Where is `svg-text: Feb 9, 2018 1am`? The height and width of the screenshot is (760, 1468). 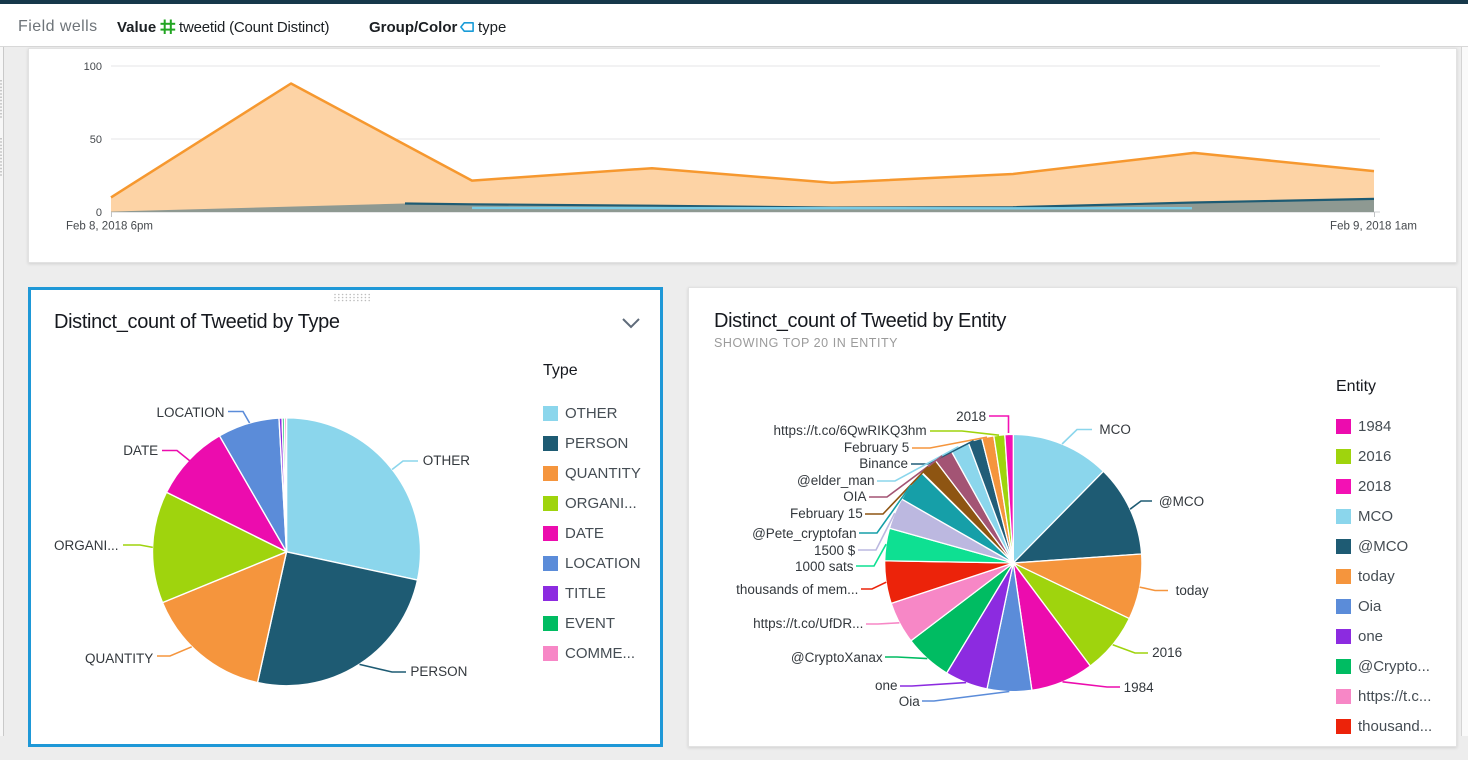
svg-text: Feb 9, 2018 1am is located at coordinates (1373, 227).